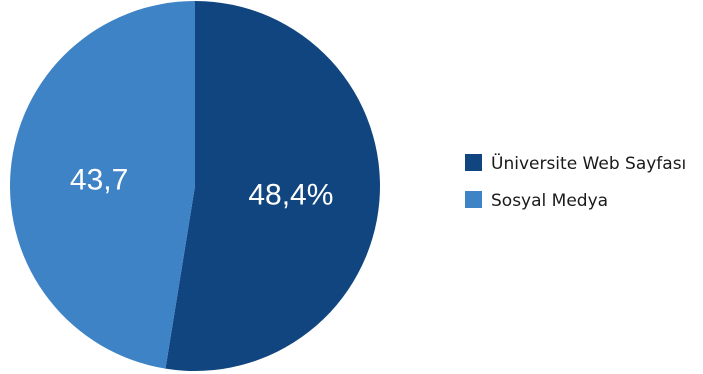 This screenshot has height=374, width=703. What do you see at coordinates (202, 187) in the screenshot?
I see `slice-labels: 48,4% 43,7` at bounding box center [202, 187].